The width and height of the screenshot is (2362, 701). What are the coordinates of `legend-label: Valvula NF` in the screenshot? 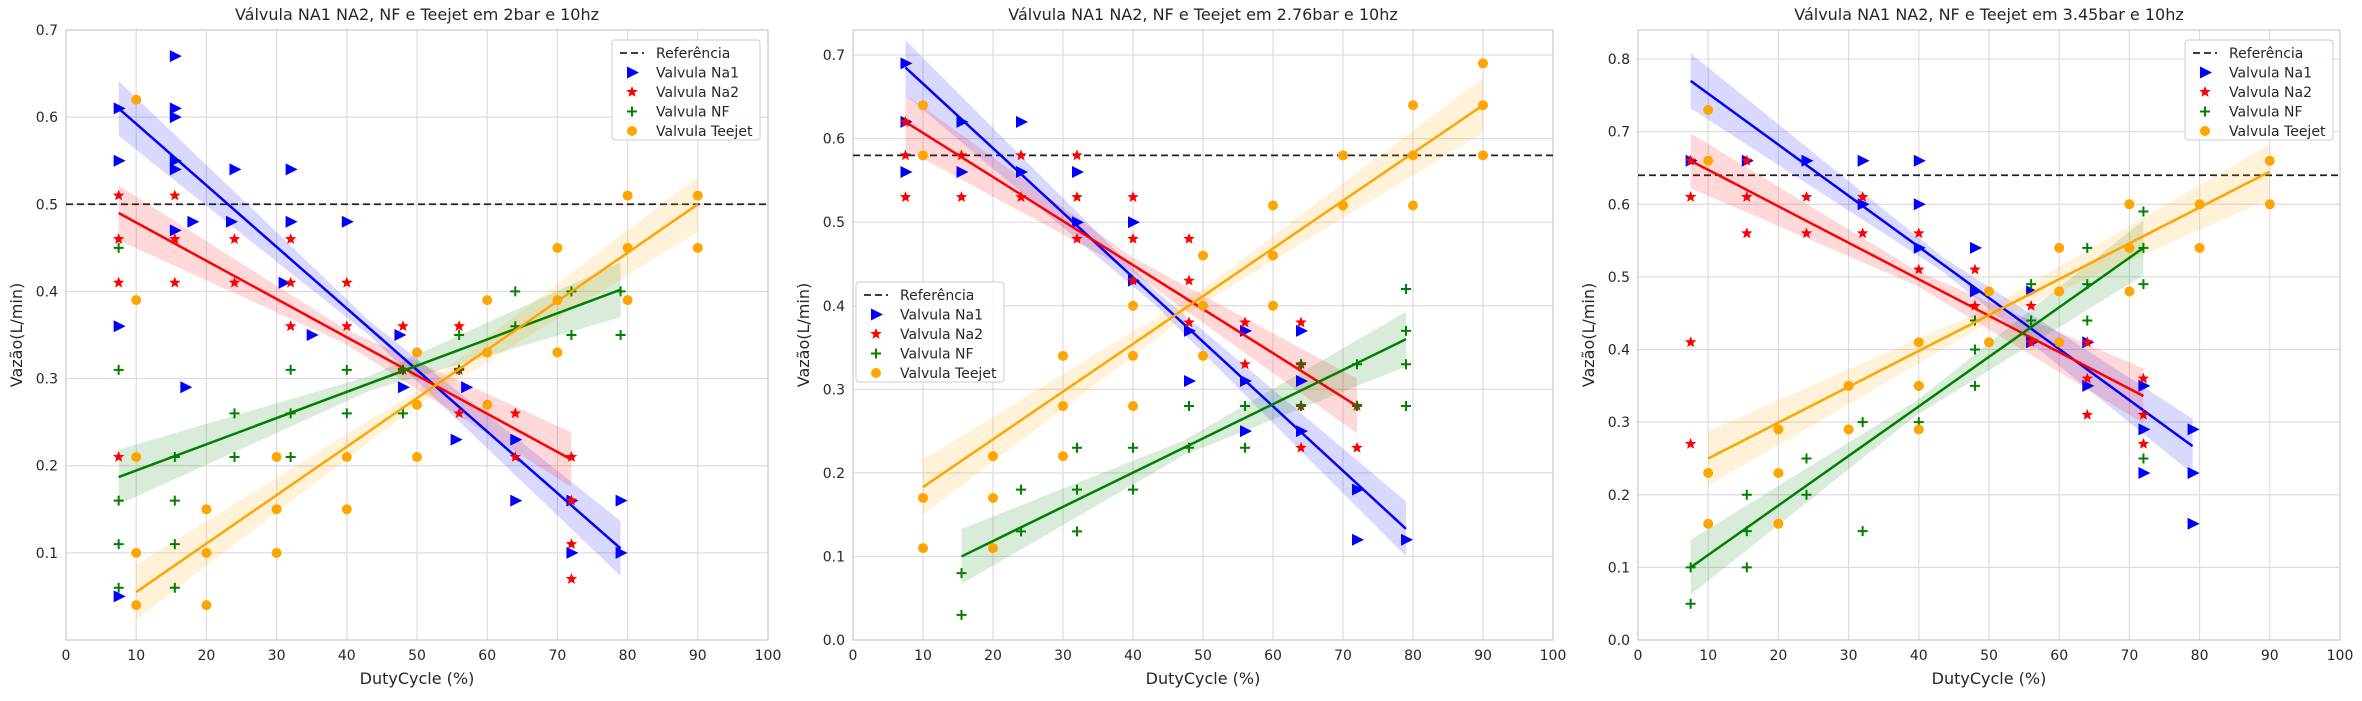 It's located at (937, 355).